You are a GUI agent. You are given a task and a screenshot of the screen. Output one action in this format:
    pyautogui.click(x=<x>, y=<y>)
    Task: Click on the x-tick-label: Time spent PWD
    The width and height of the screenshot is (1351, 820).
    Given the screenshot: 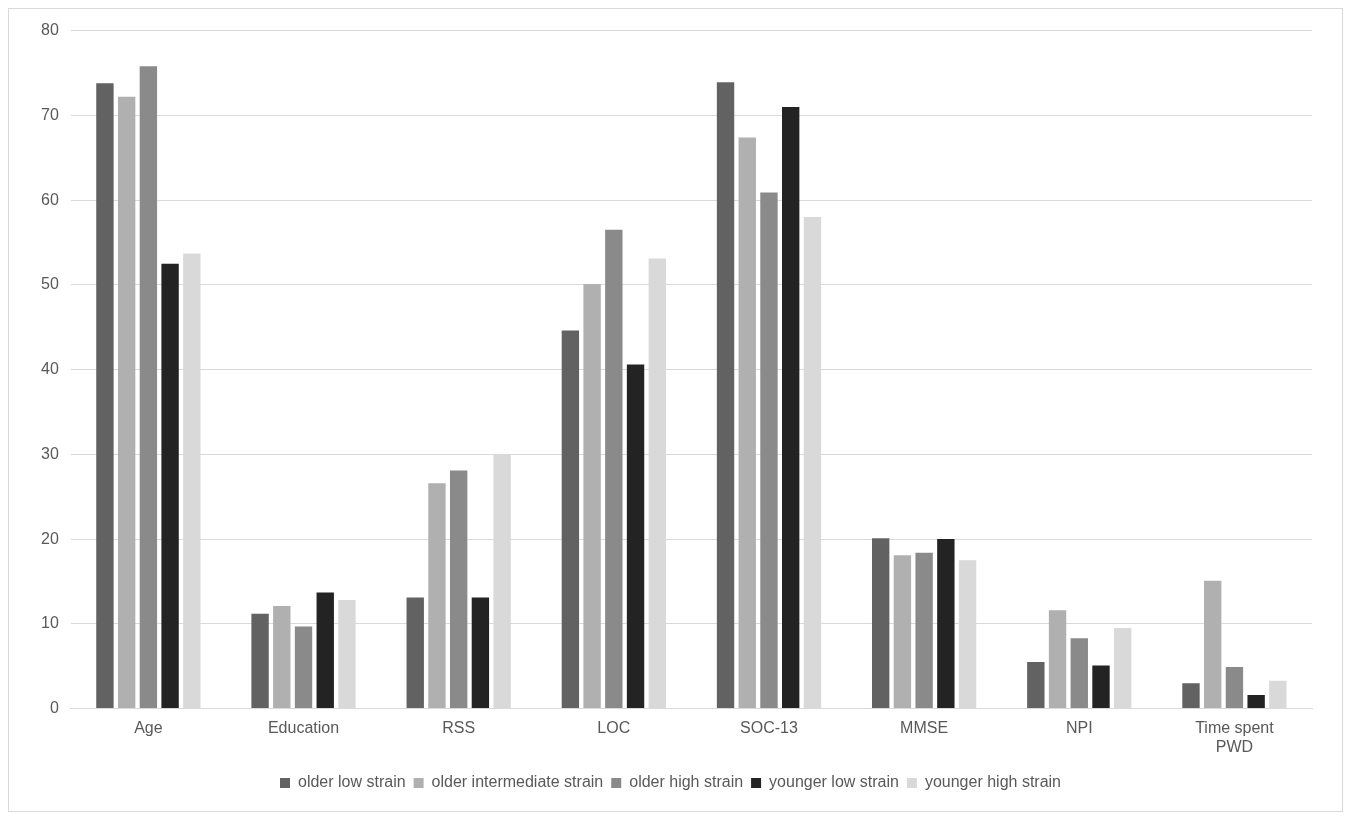 What is the action you would take?
    pyautogui.click(x=1235, y=736)
    